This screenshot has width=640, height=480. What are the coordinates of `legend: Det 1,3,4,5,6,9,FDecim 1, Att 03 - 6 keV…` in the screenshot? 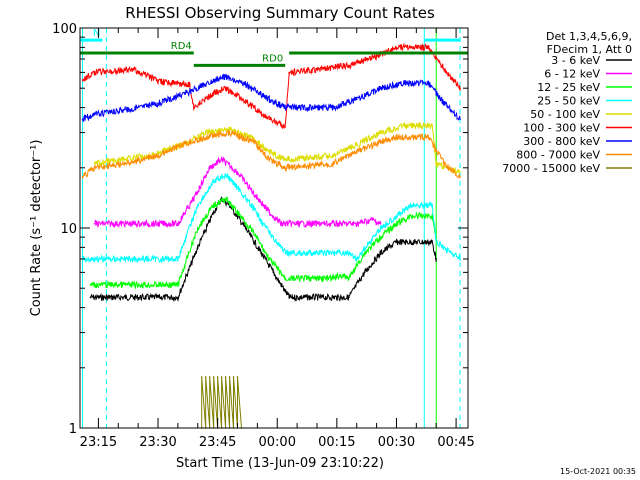 It's located at (567, 102).